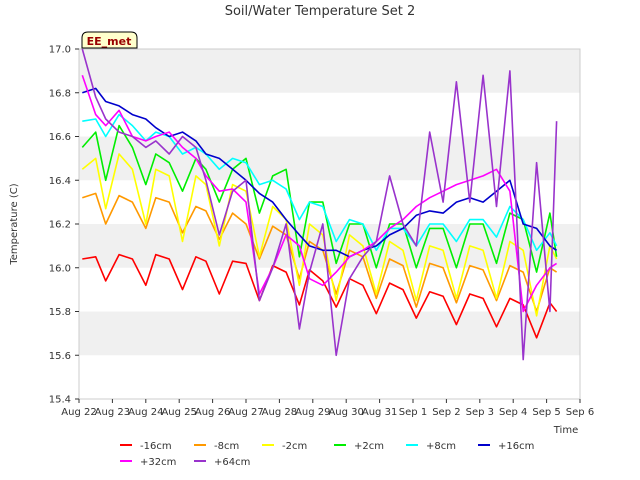 The image size is (640, 480). Describe the element at coordinates (516, 446) in the screenshot. I see `legend-label: +16cm` at that location.